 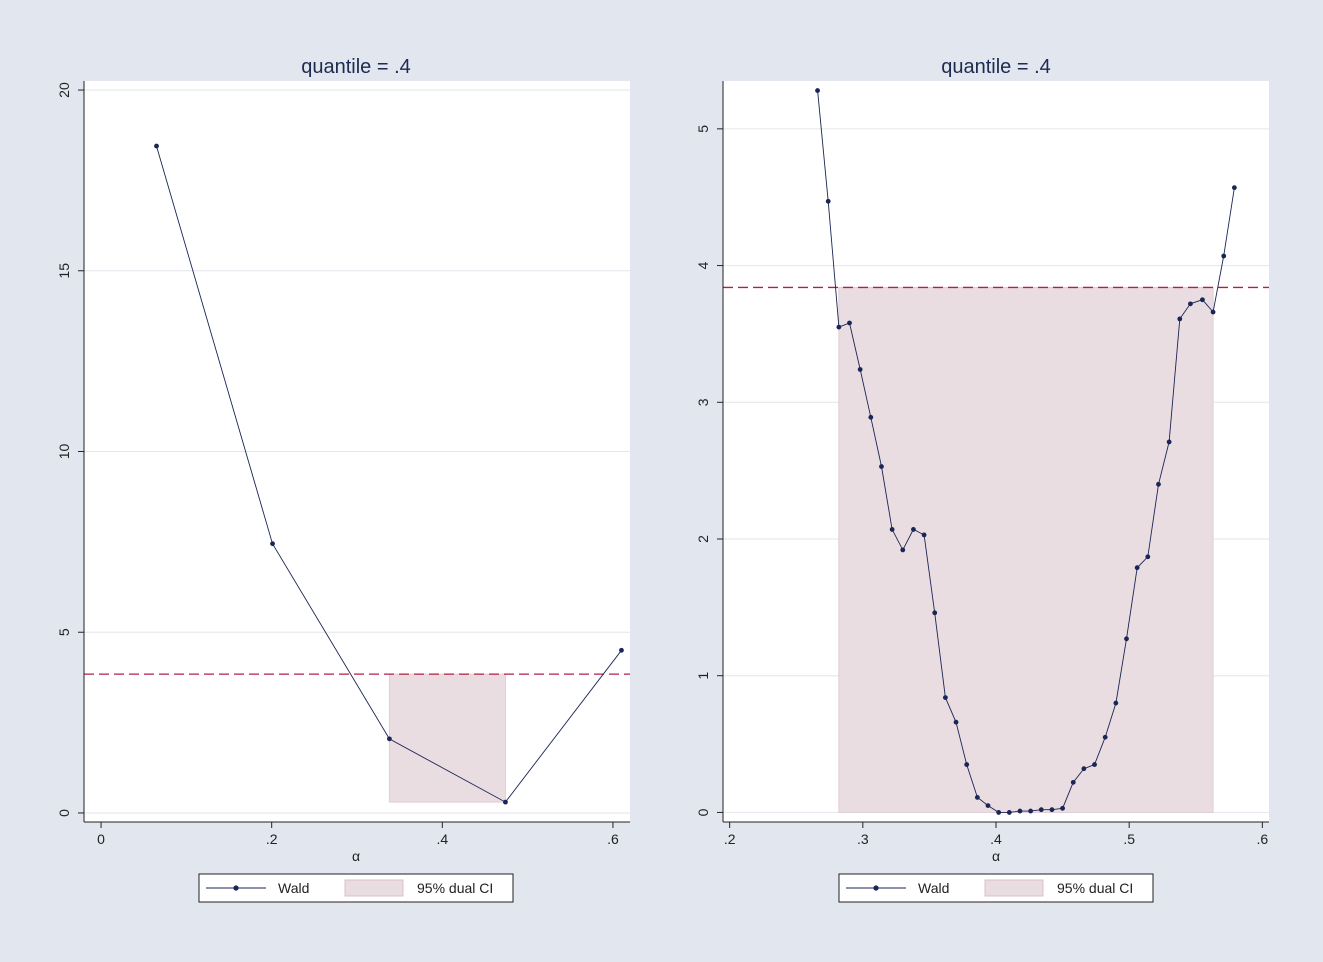 I want to click on left-legend-wald-label: Wald, so click(x=293, y=888).